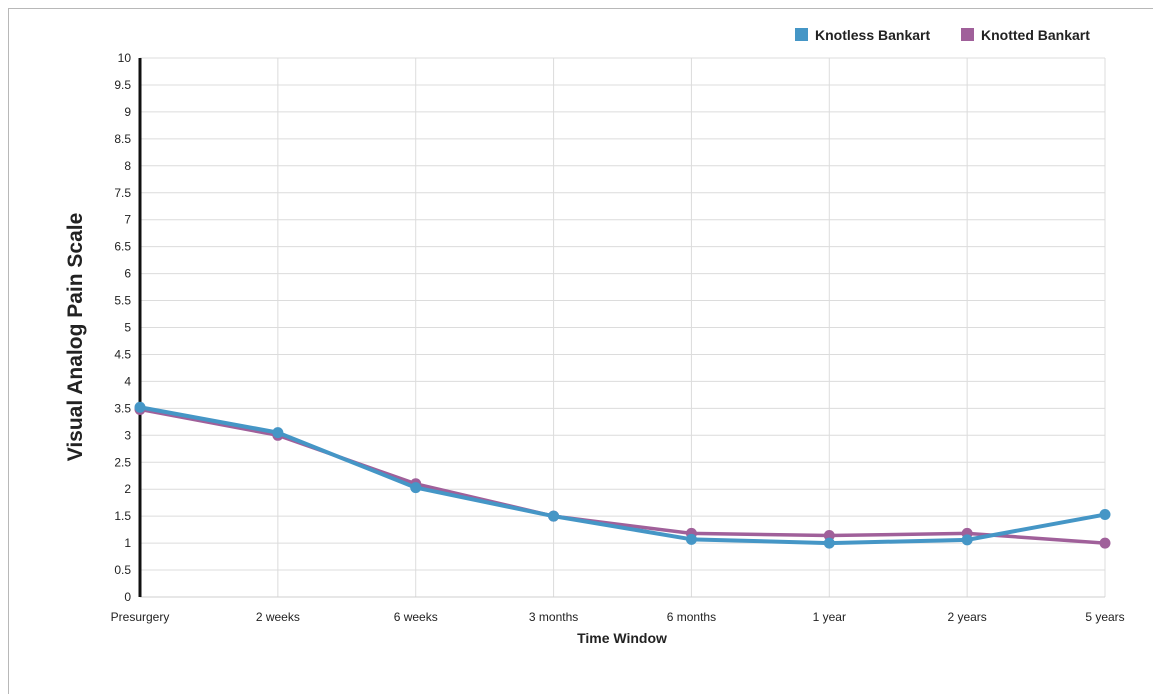 This screenshot has height=696, width=1155. Describe the element at coordinates (1104, 617) in the screenshot. I see `x-tick-label: 5 years` at that location.